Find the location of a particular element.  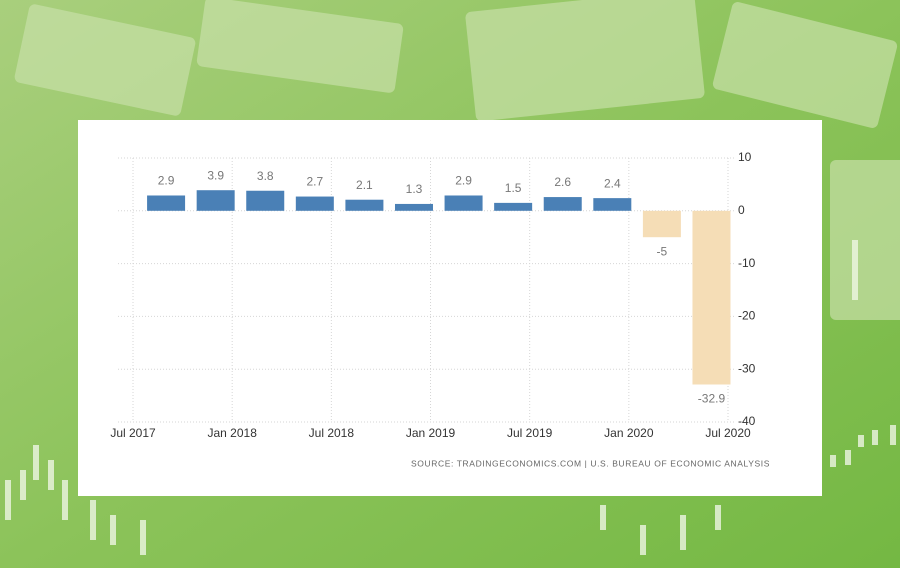

value-label: 2.7 is located at coordinates (314, 182).